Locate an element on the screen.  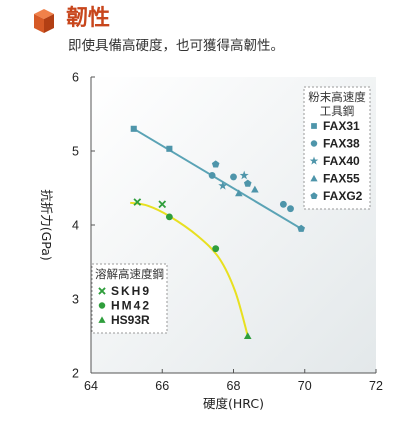
legend-marker-skh9 is located at coordinates (102, 291).